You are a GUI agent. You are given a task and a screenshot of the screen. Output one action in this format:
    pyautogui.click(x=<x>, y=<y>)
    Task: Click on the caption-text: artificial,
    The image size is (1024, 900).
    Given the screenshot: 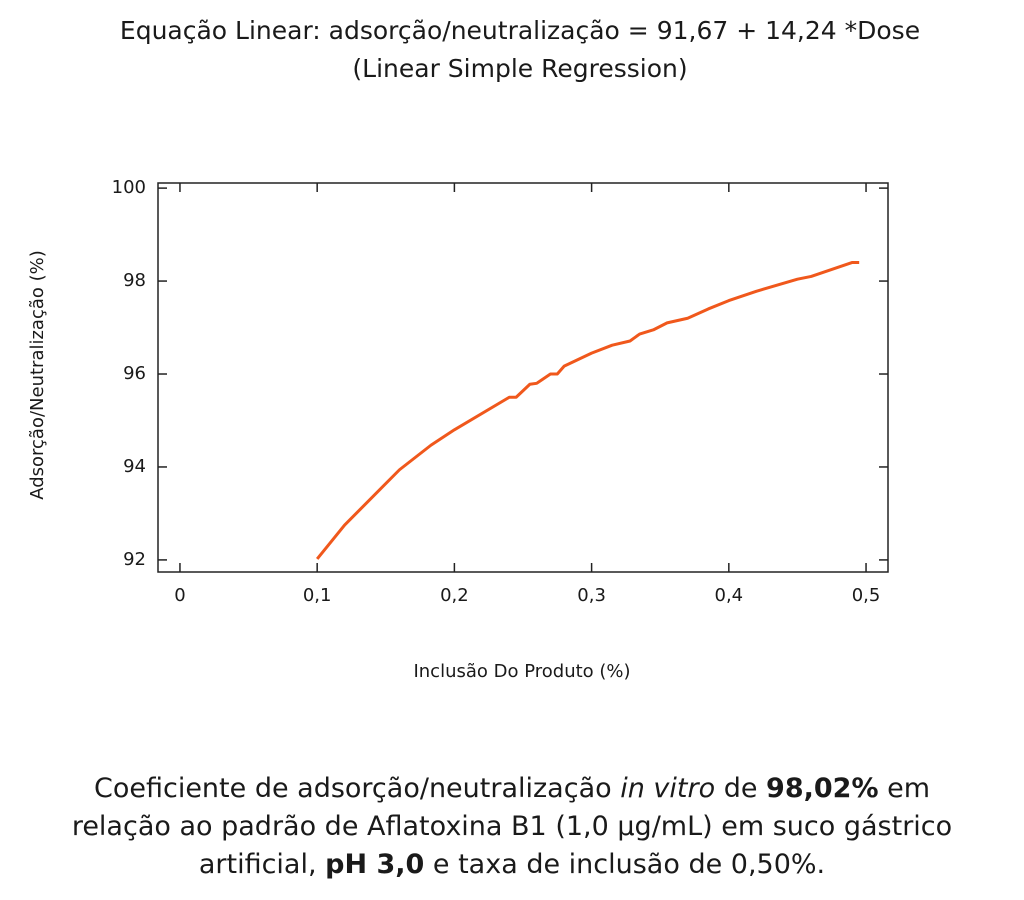 What is the action you would take?
    pyautogui.click(x=262, y=864)
    